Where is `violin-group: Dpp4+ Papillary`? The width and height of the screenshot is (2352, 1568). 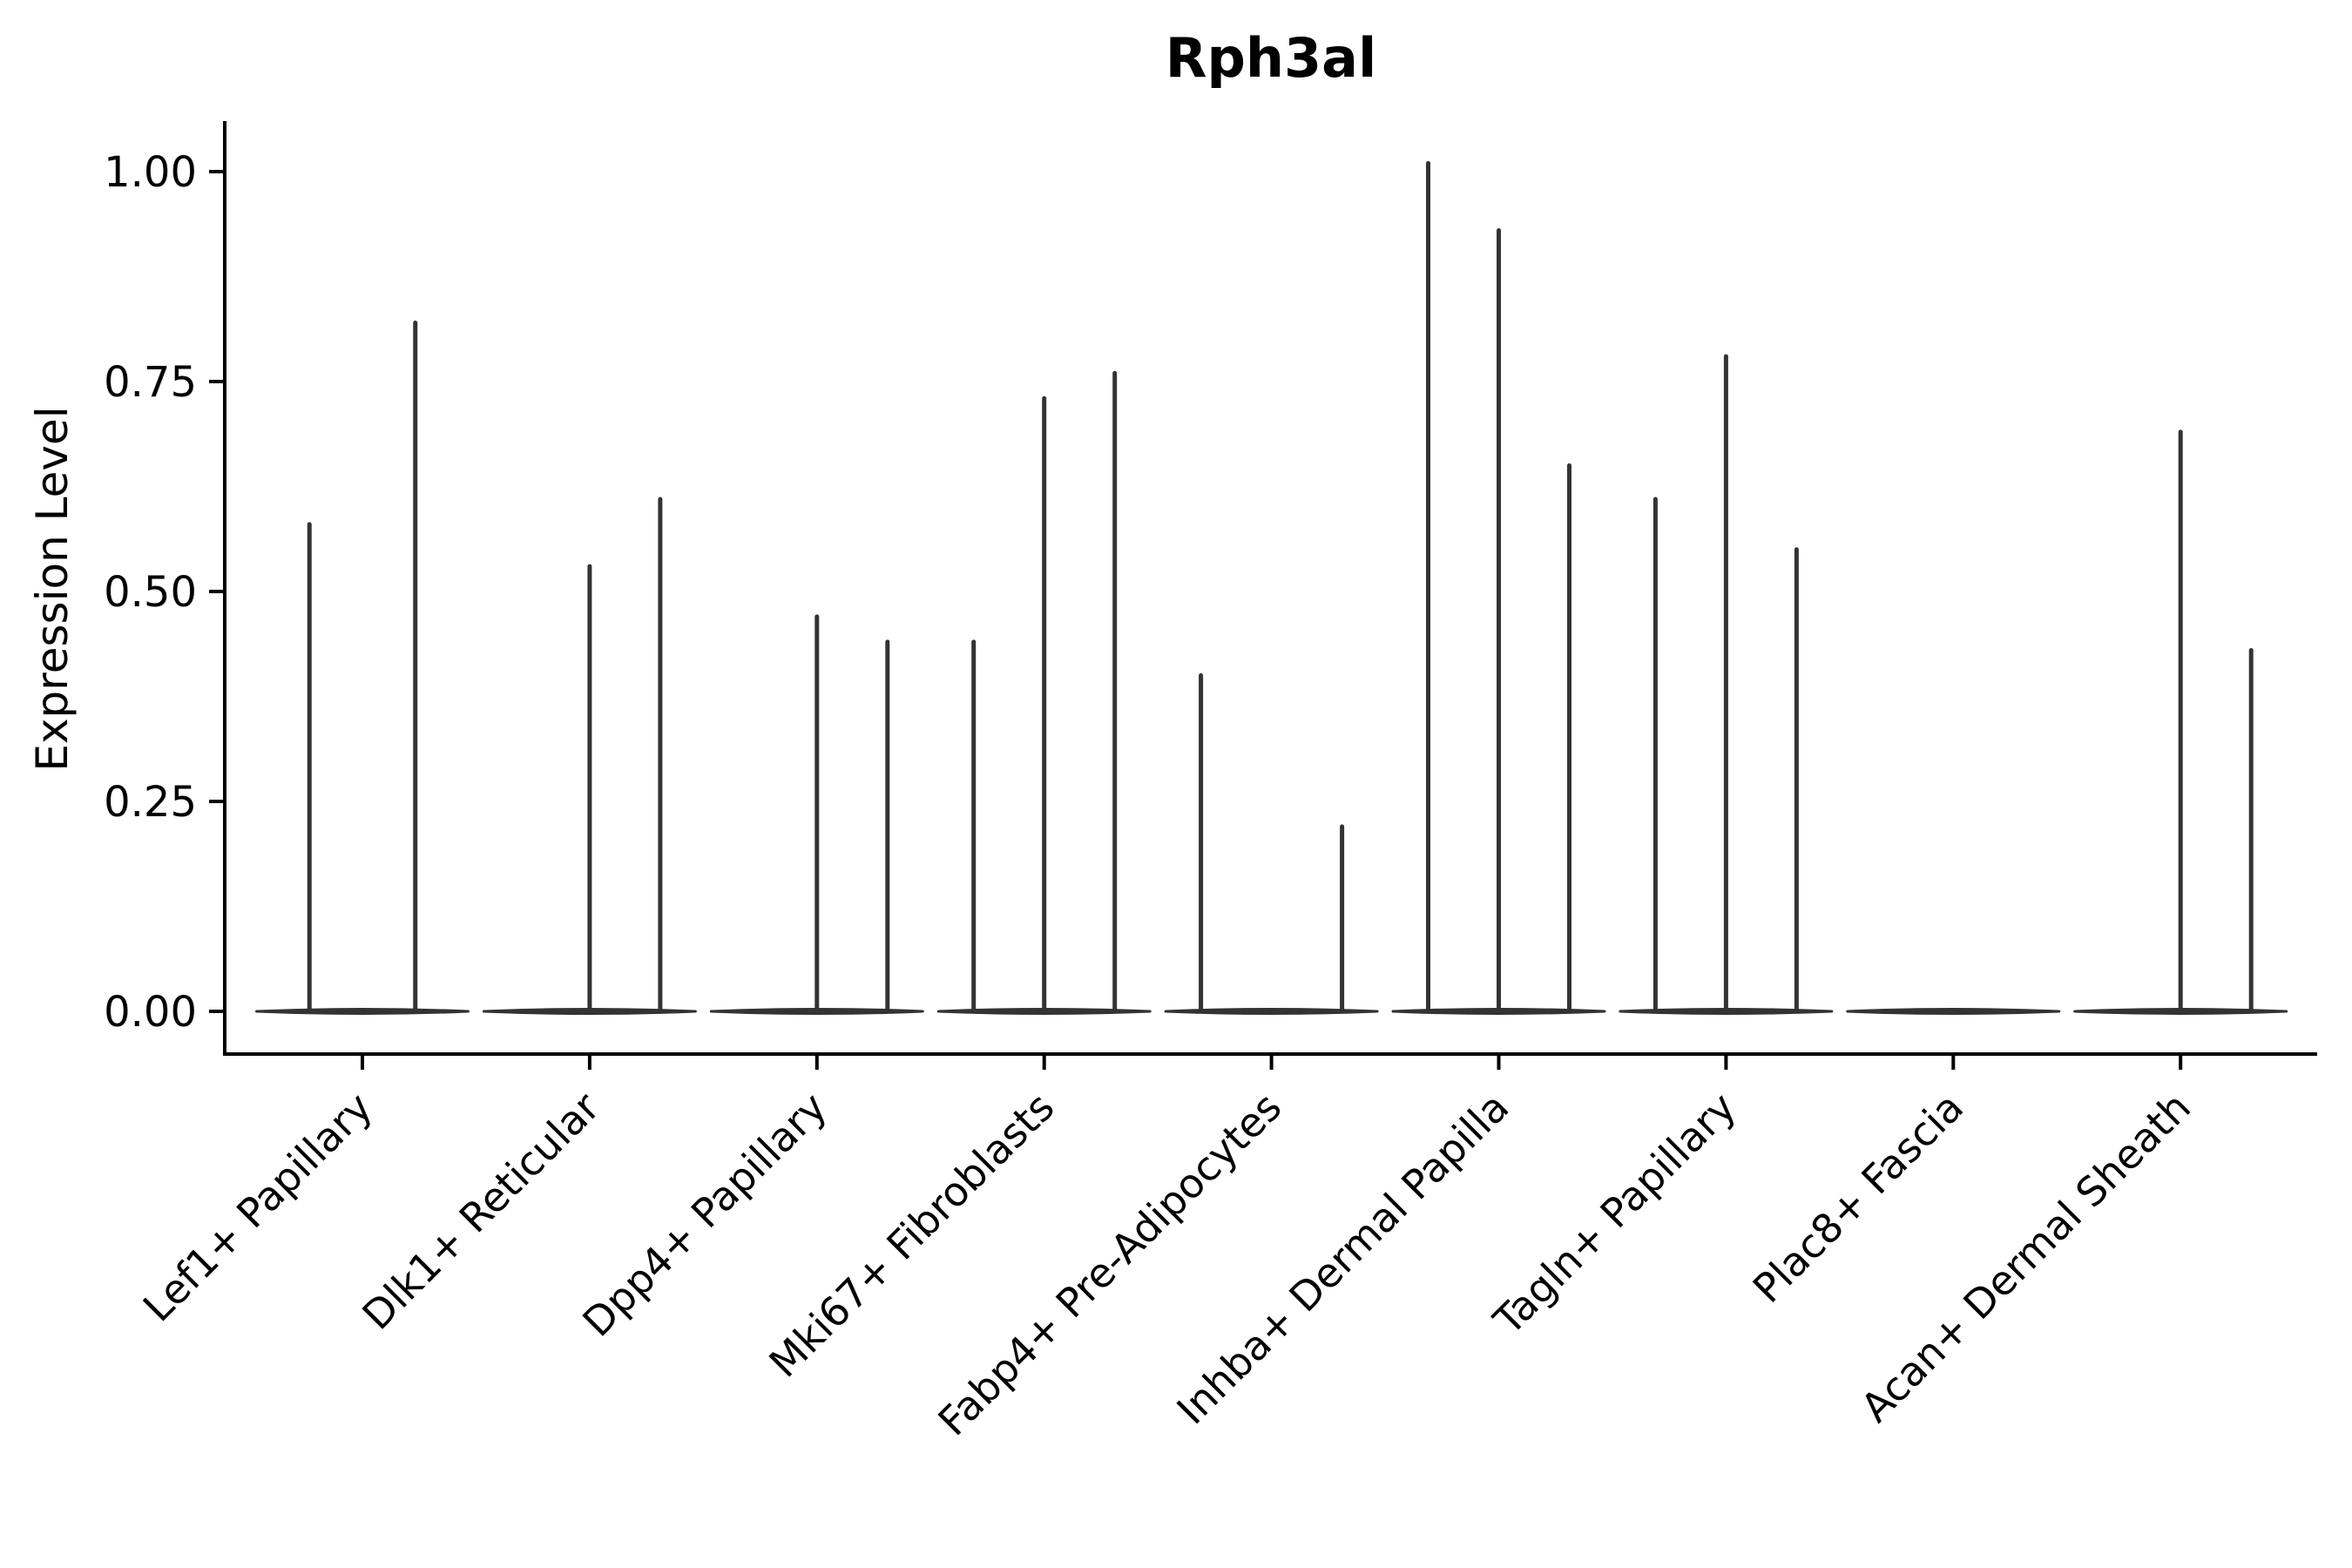
violin-group: Dpp4+ Papillary is located at coordinates (748, 980).